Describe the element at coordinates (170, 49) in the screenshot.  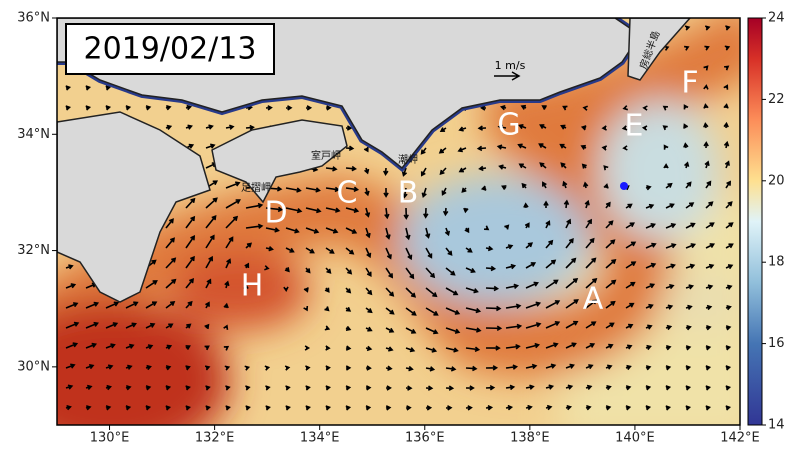
I see `date-box` at that location.